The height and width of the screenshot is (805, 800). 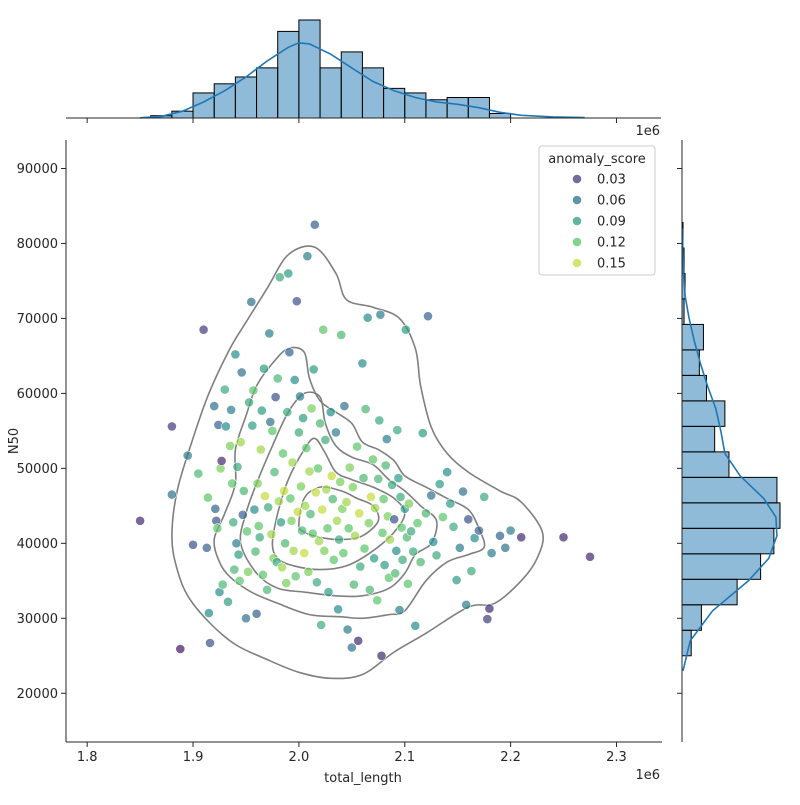 I want to click on x-axis-offset-label: 1e6, so click(x=647, y=775).